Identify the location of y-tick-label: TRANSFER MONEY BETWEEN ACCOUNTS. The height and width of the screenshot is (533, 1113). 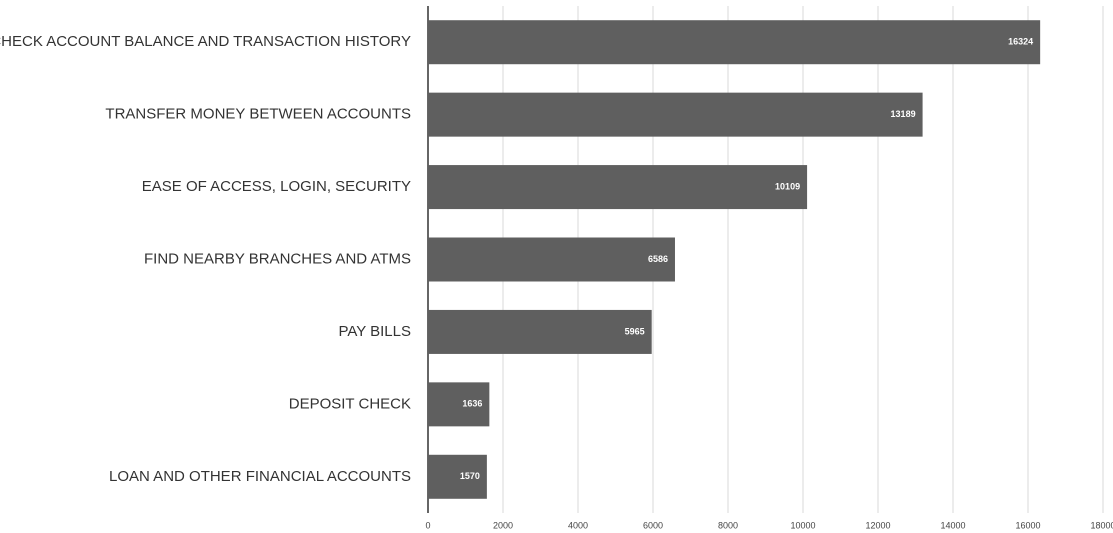
(258, 114).